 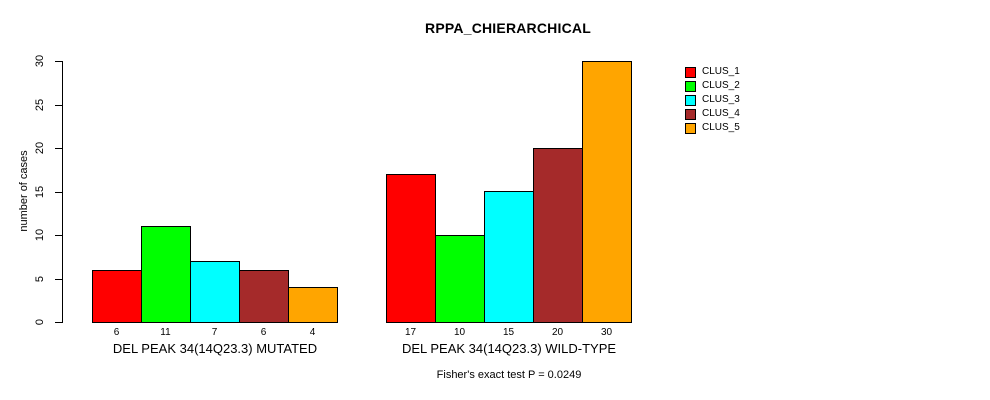 What do you see at coordinates (508, 332) in the screenshot?
I see `bar-value-label: 15` at bounding box center [508, 332].